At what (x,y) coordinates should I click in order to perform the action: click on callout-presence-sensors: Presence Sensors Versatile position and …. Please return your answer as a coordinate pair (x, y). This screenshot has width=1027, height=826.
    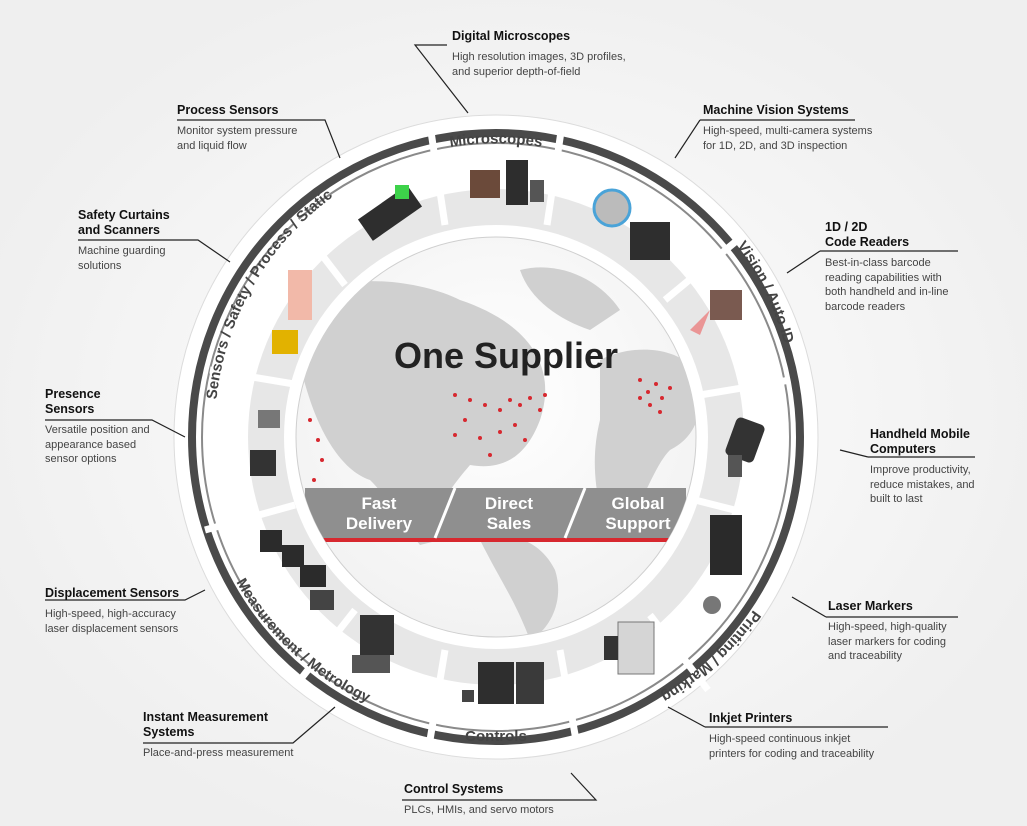
    Looking at the image, I should click on (97, 427).